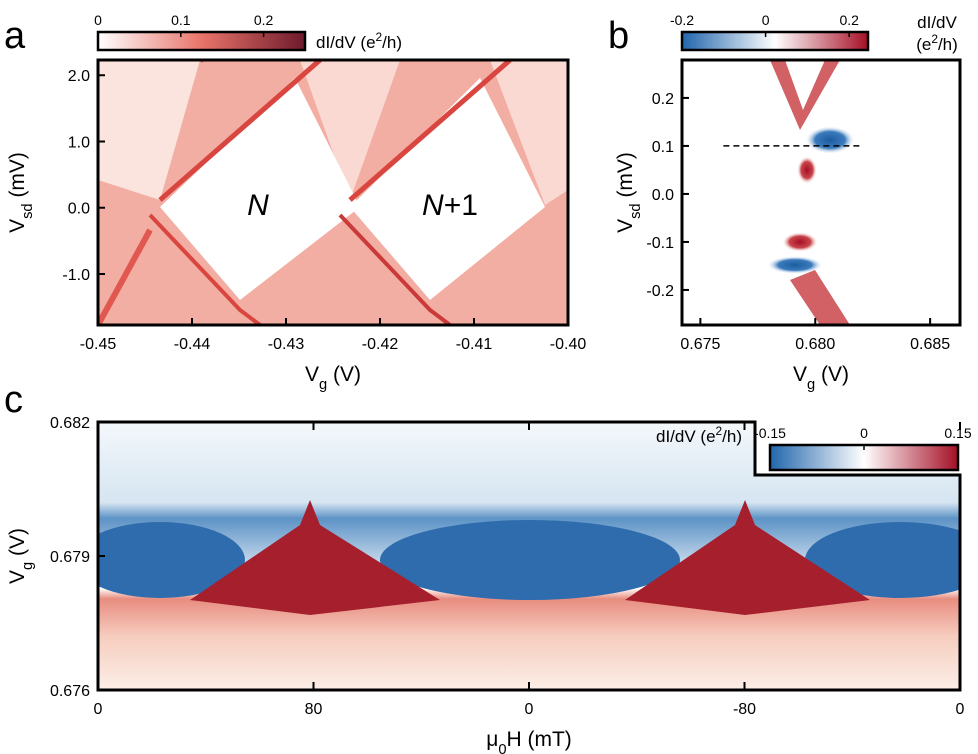 The image size is (978, 754). Describe the element at coordinates (700, 344) in the screenshot. I see `x-tick-label: 0.675` at that location.